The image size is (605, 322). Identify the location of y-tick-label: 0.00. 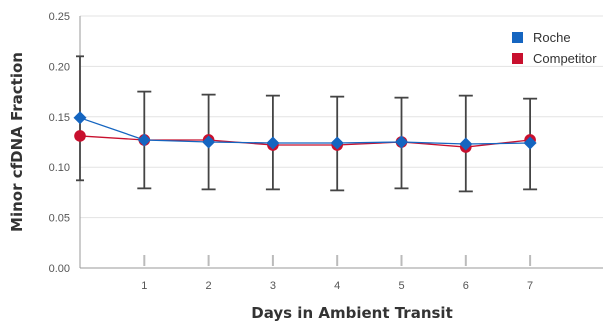
(59, 269).